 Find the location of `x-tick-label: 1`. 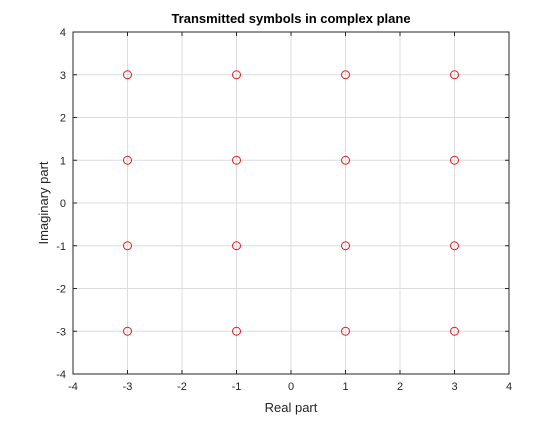

x-tick-label: 1 is located at coordinates (345, 387).